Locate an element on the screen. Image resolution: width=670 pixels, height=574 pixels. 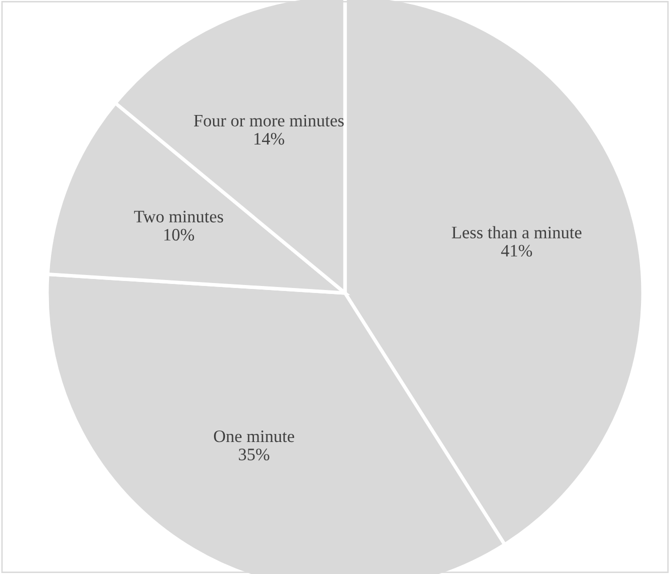
data-label: 10% is located at coordinates (179, 234).